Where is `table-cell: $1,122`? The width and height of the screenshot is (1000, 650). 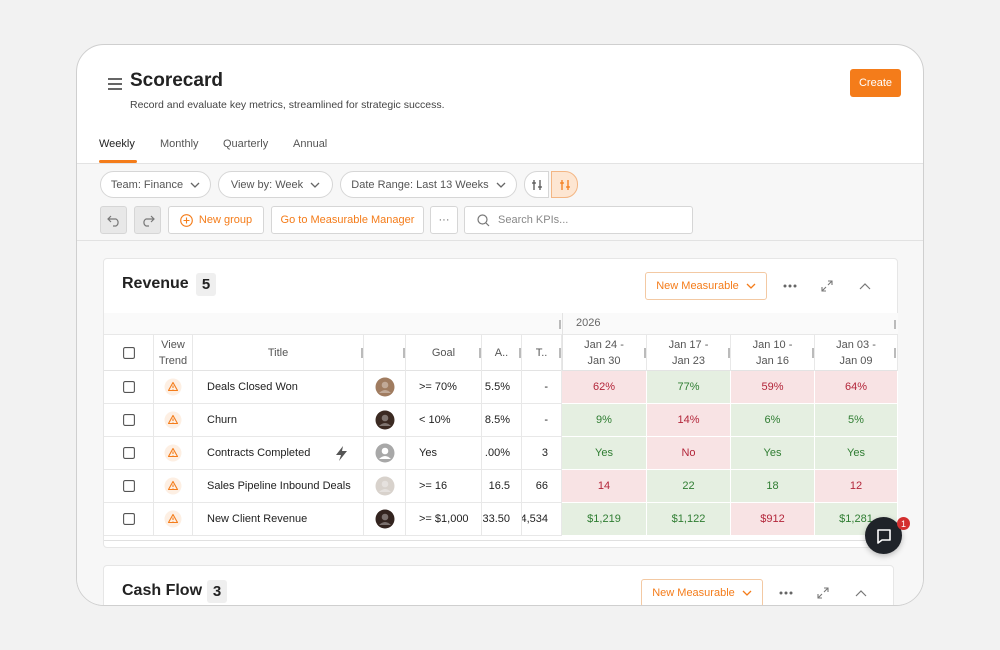
table-cell: $1,122 is located at coordinates (689, 519).